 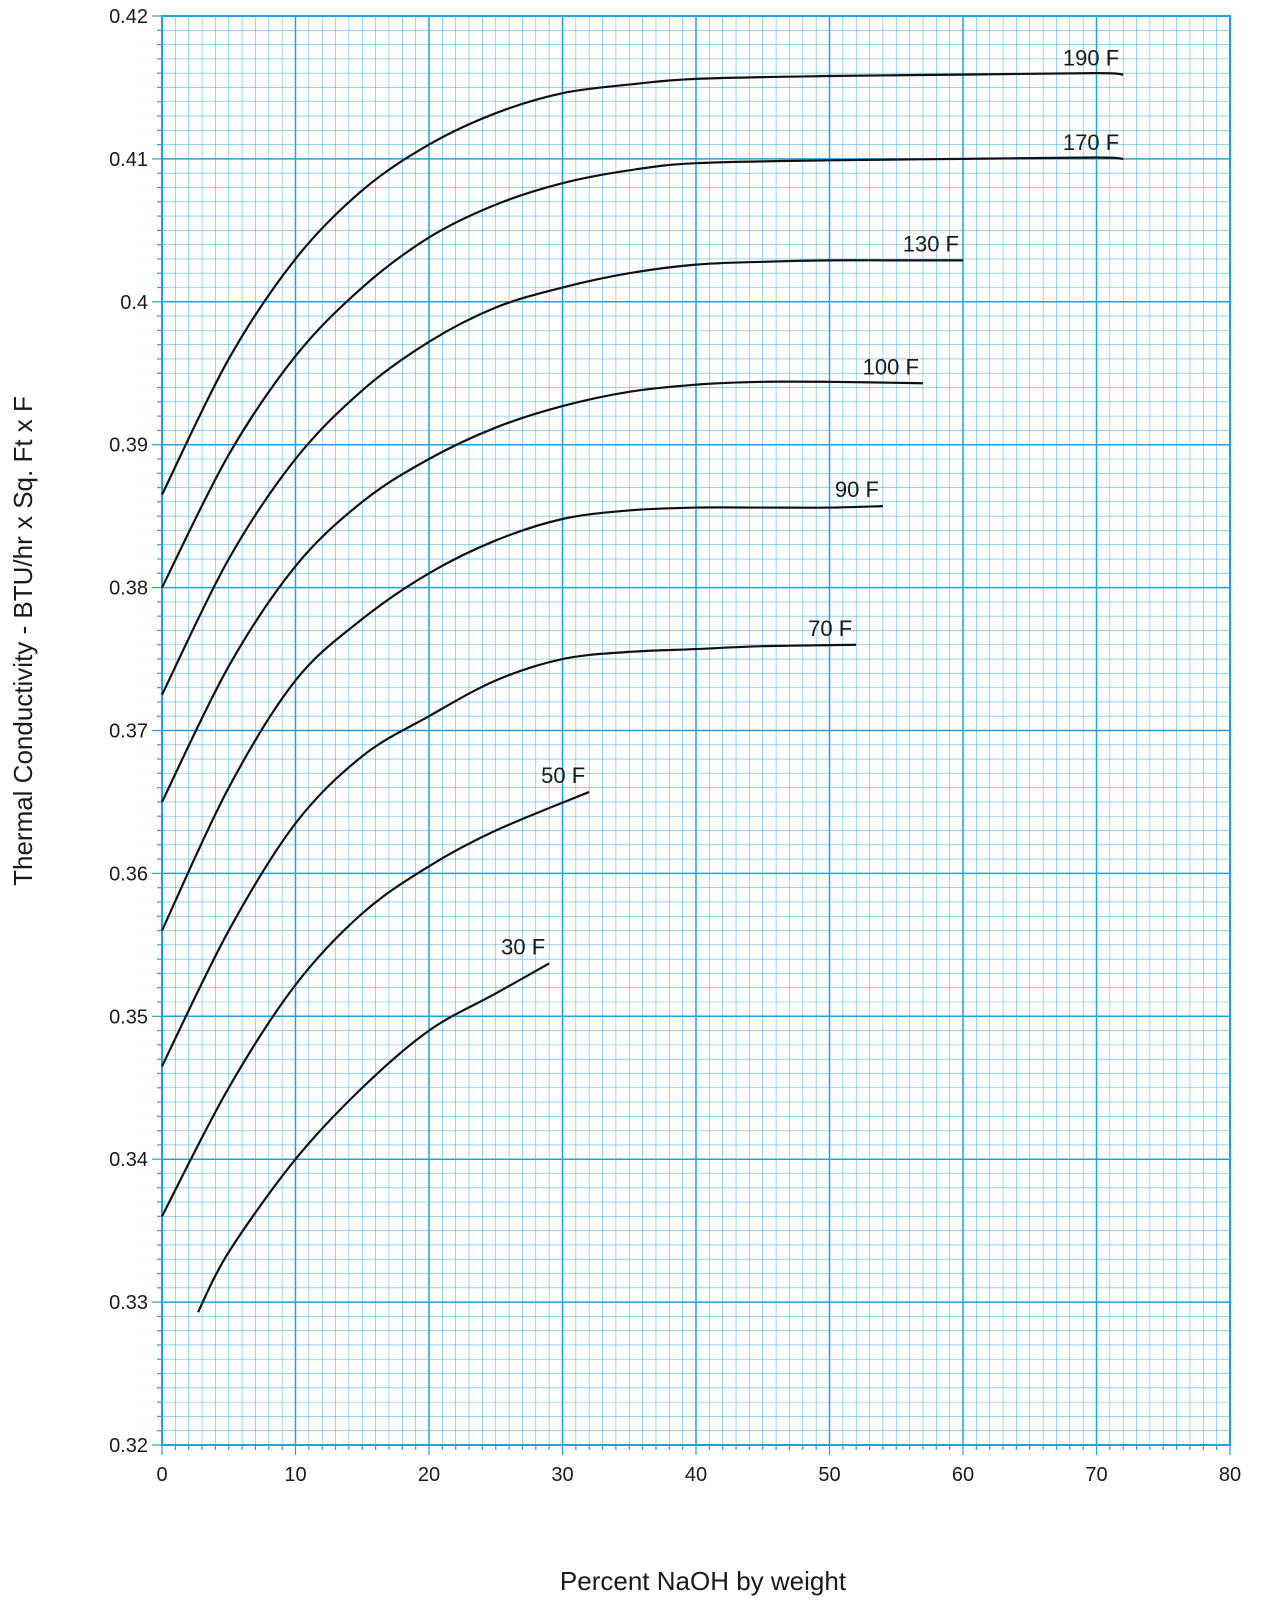 I want to click on series-label: 90 F, so click(x=857, y=489).